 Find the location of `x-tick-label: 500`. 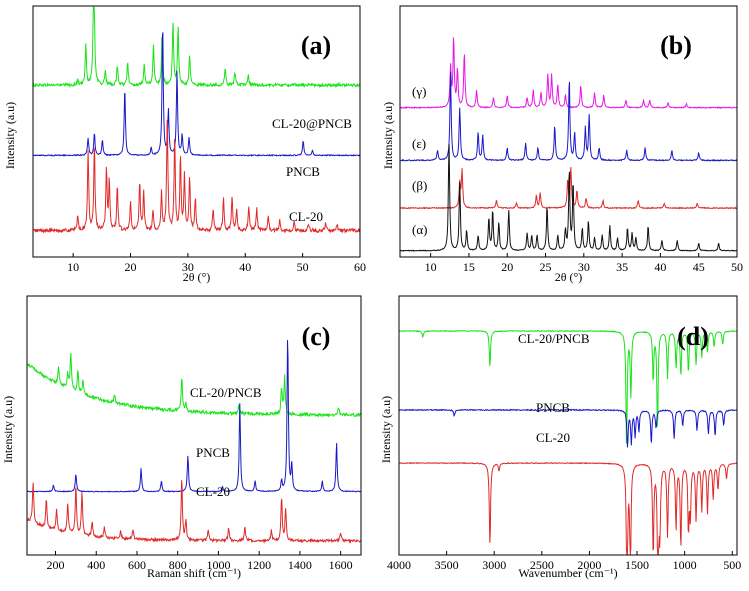

x-tick-label: 500 is located at coordinates (732, 565).